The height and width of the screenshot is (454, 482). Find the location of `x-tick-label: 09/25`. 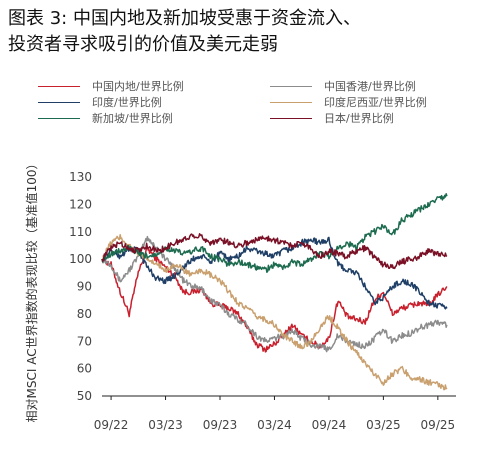

x-tick-label: 09/25 is located at coordinates (438, 425).